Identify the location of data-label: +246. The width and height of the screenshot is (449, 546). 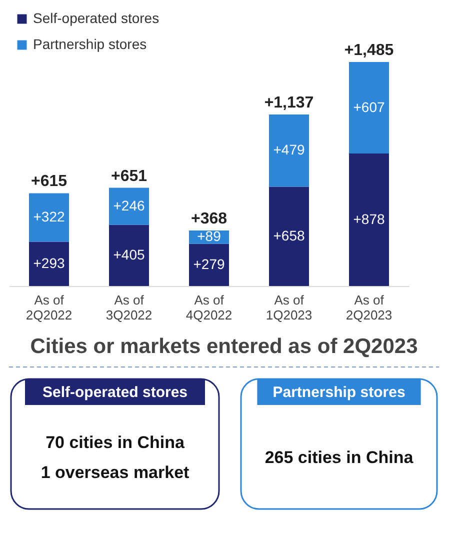
(129, 205).